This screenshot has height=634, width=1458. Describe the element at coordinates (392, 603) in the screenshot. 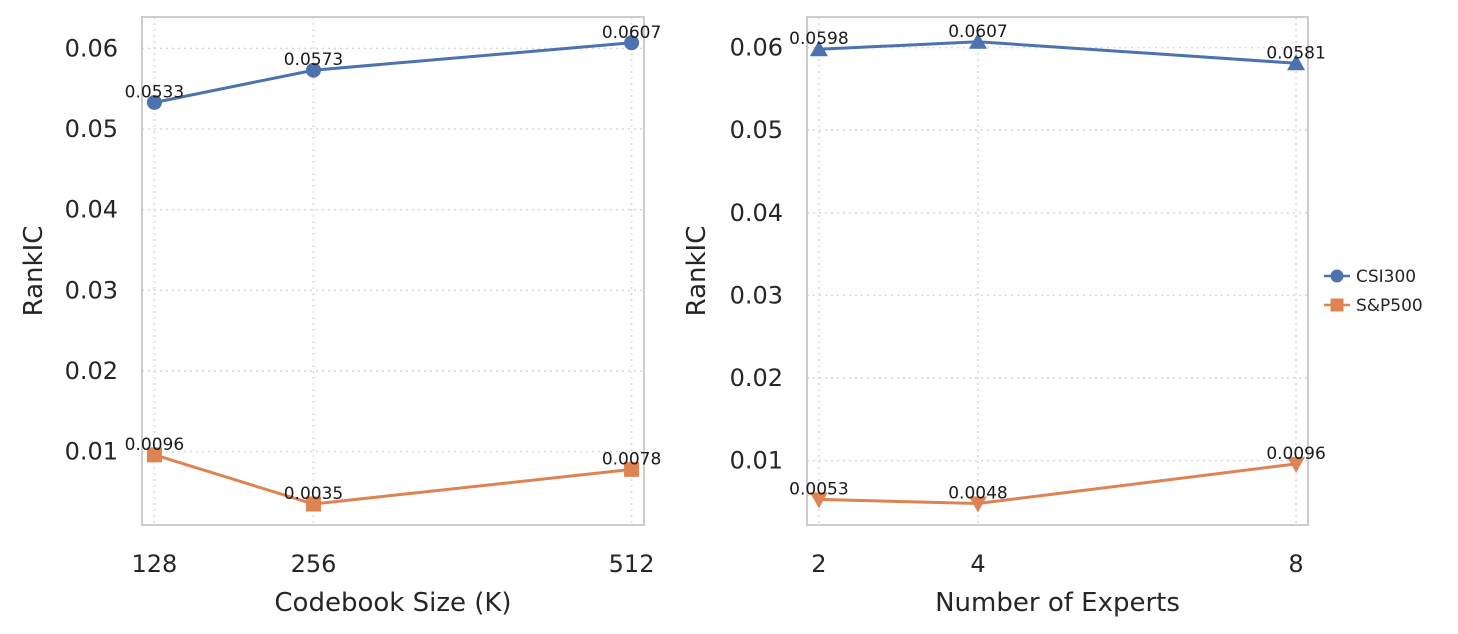

I see `x-axis-title: Codebook Size (K)` at that location.